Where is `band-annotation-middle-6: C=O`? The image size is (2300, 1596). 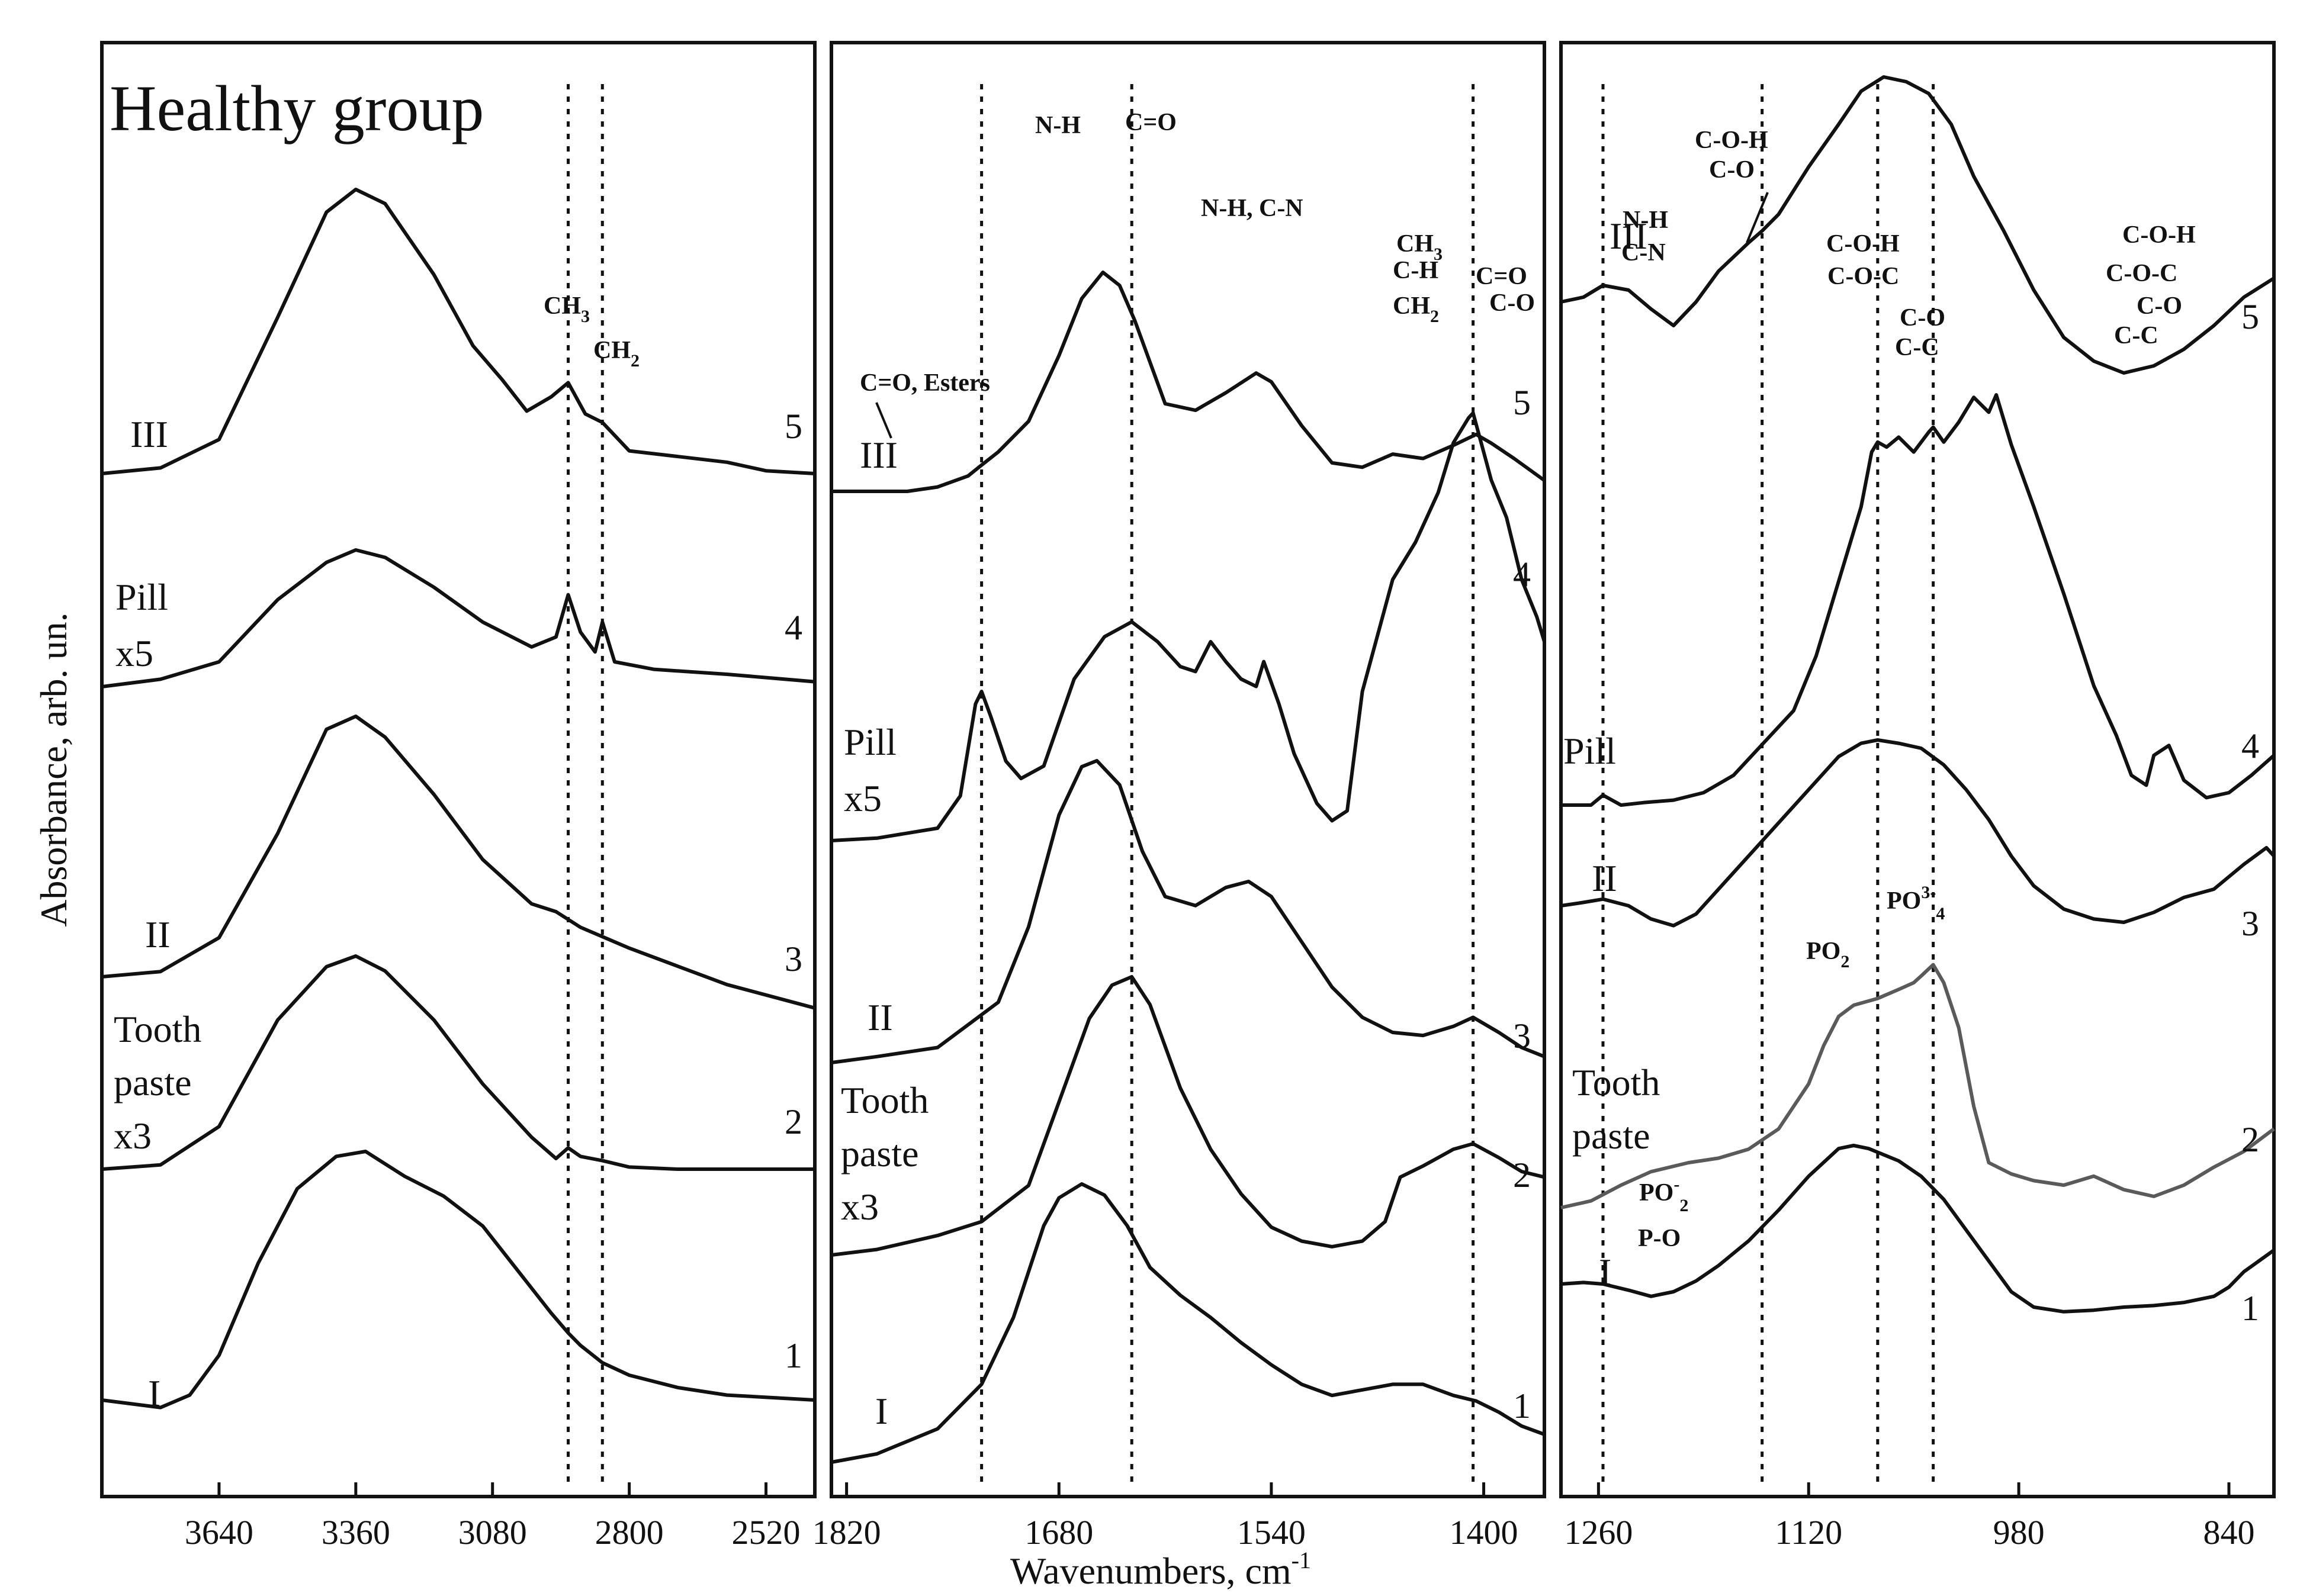
band-annotation-middle-6: C=O is located at coordinates (1501, 276).